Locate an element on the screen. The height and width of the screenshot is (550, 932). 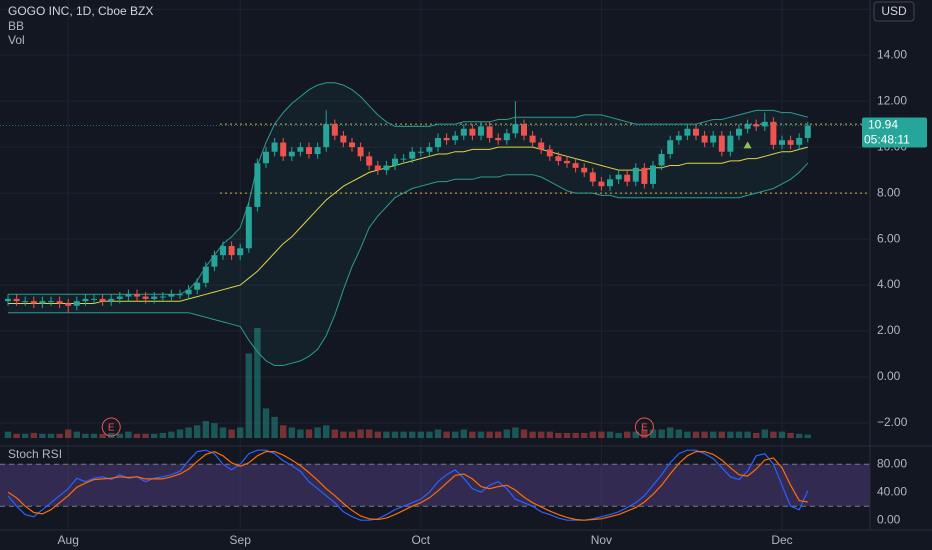
indicator-label: Vol is located at coordinates (16, 40).